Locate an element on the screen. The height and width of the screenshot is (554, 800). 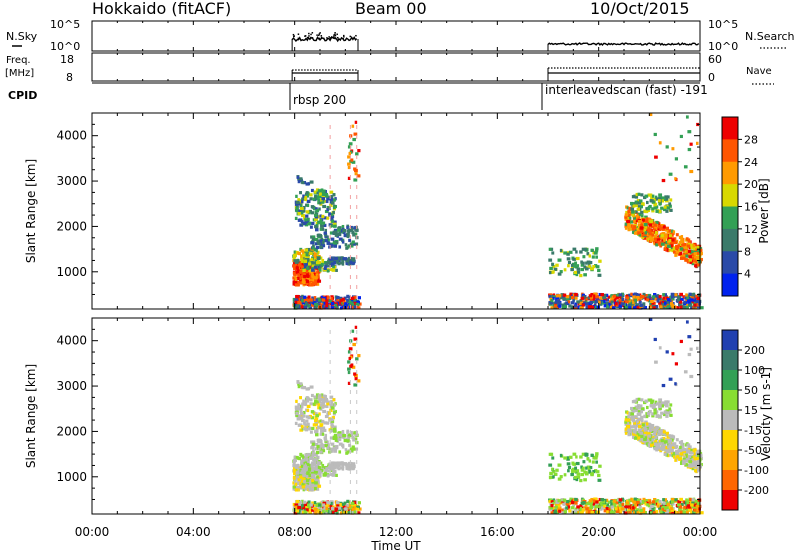
freq-tick-top: 18 is located at coordinates (67, 59).